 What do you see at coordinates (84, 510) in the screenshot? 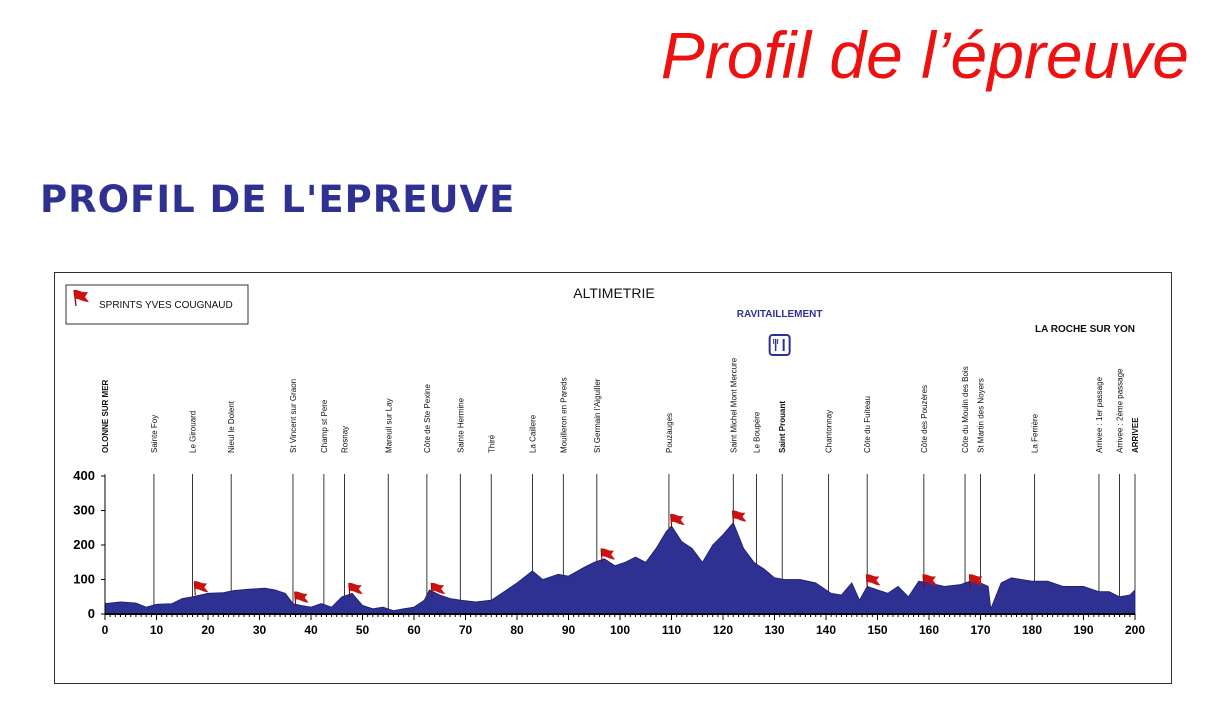
I see `y-tick-label: 300` at bounding box center [84, 510].